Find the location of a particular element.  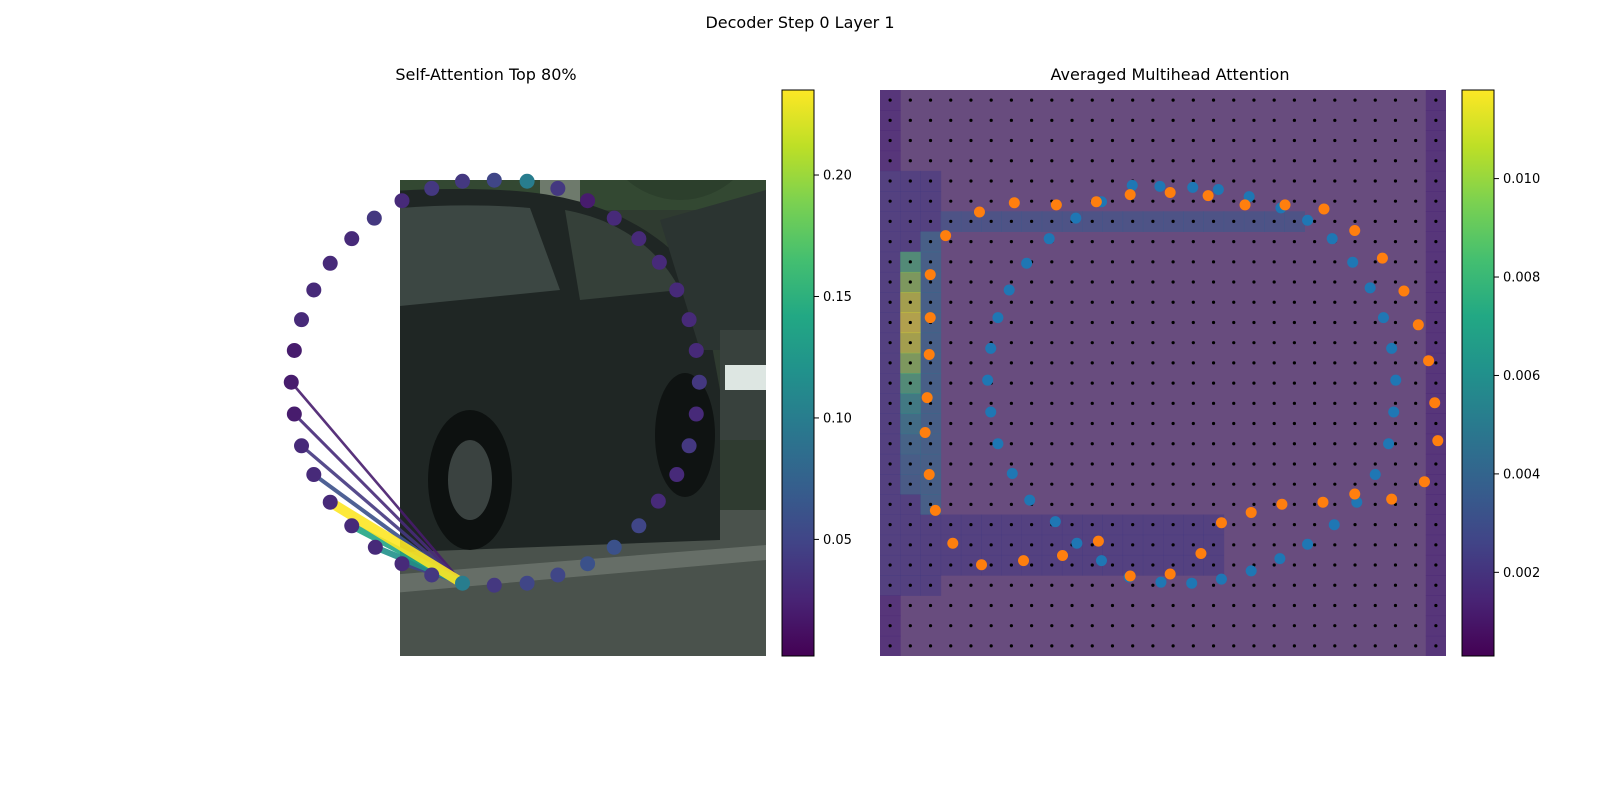

attention-lines is located at coordinates (378, 484).